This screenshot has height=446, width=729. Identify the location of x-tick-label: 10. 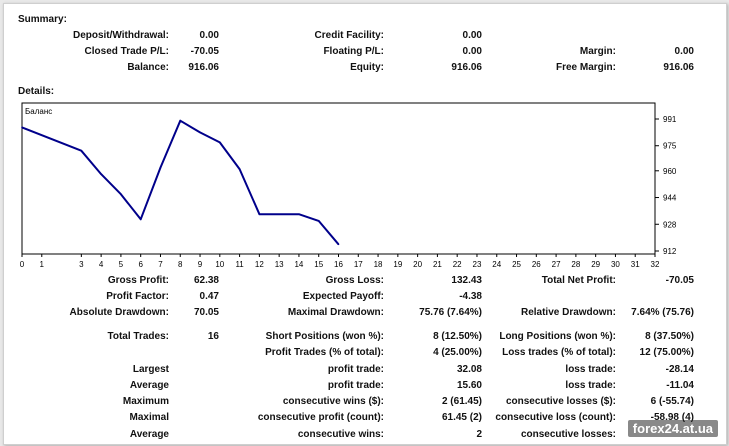
(219, 264).